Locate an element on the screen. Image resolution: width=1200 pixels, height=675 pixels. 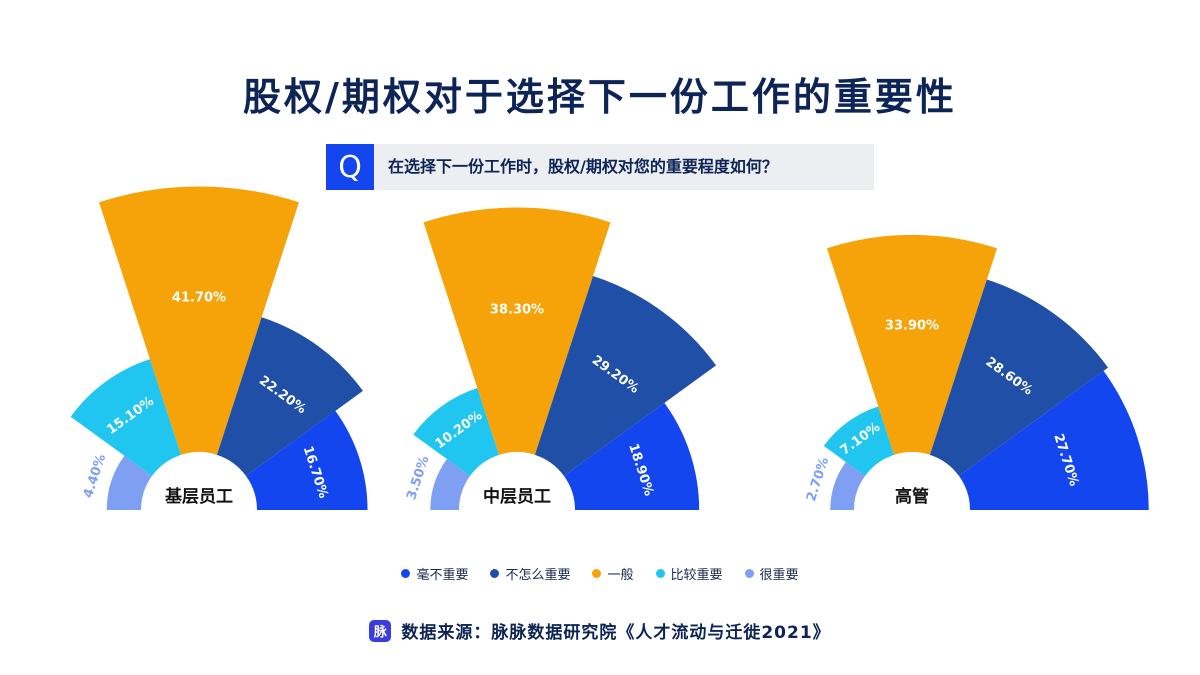
legend-item-fairly-important: 比较重要 is located at coordinates (689, 573).